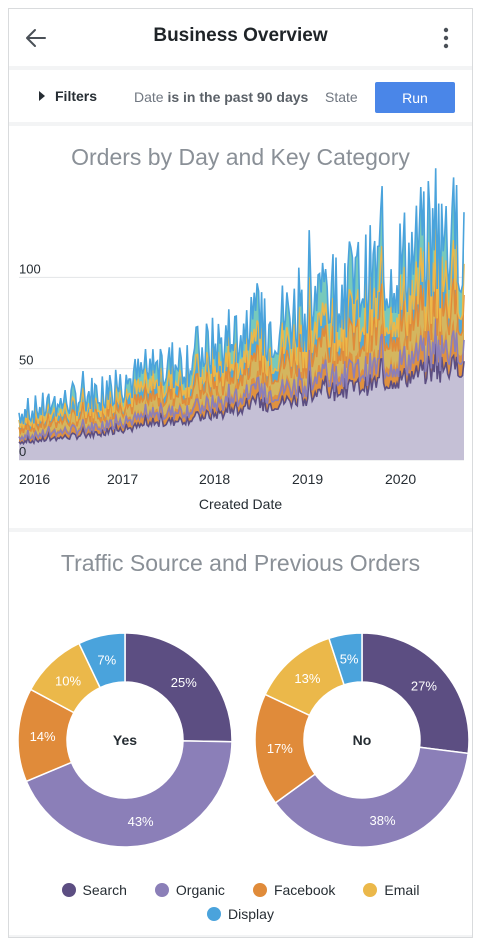 This screenshot has height=946, width=481. I want to click on donut-center-label: Yes, so click(125, 740).